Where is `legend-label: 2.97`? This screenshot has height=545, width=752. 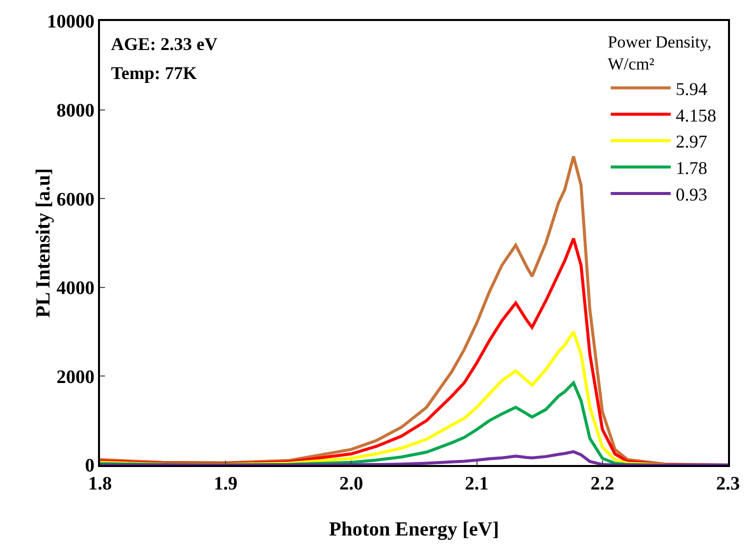
legend-label: 2.97 is located at coordinates (692, 142).